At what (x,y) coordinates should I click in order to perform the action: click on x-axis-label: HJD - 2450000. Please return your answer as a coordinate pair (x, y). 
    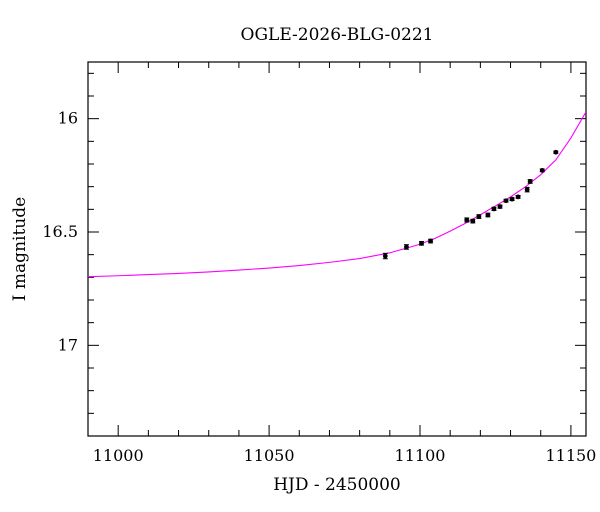
    Looking at the image, I should click on (337, 485).